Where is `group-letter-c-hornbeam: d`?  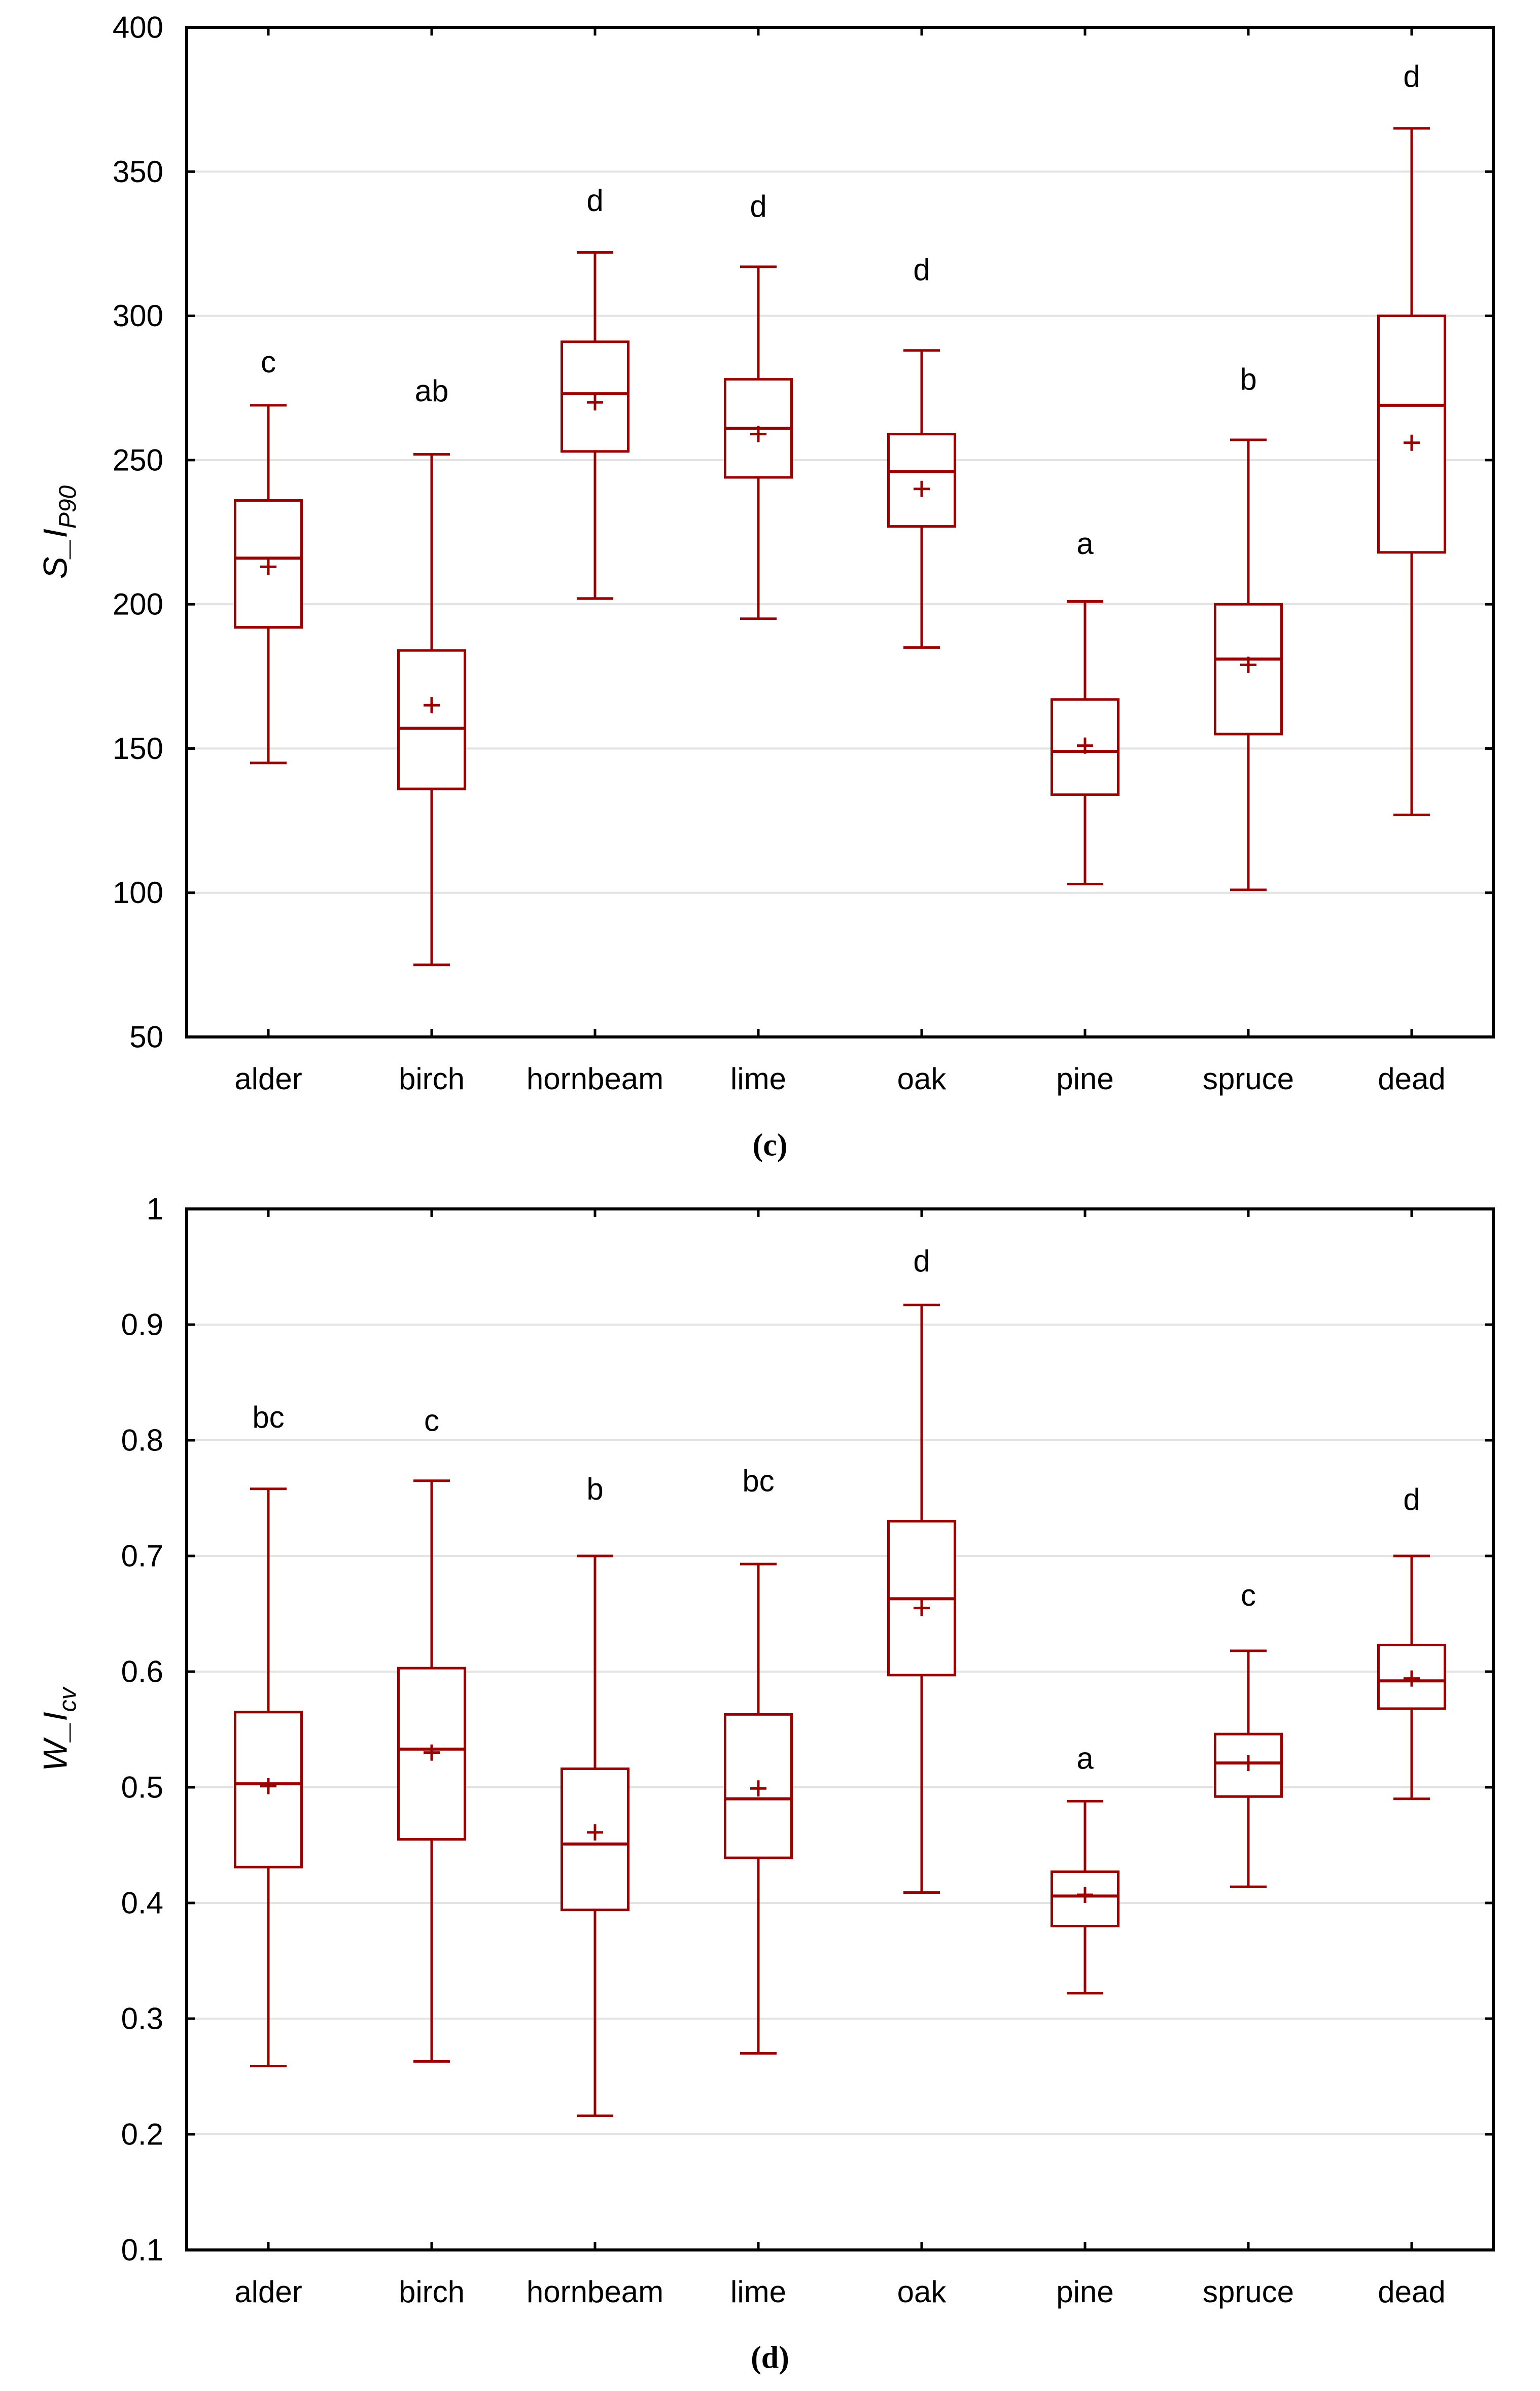
group-letter-c-hornbeam: d is located at coordinates (594, 201).